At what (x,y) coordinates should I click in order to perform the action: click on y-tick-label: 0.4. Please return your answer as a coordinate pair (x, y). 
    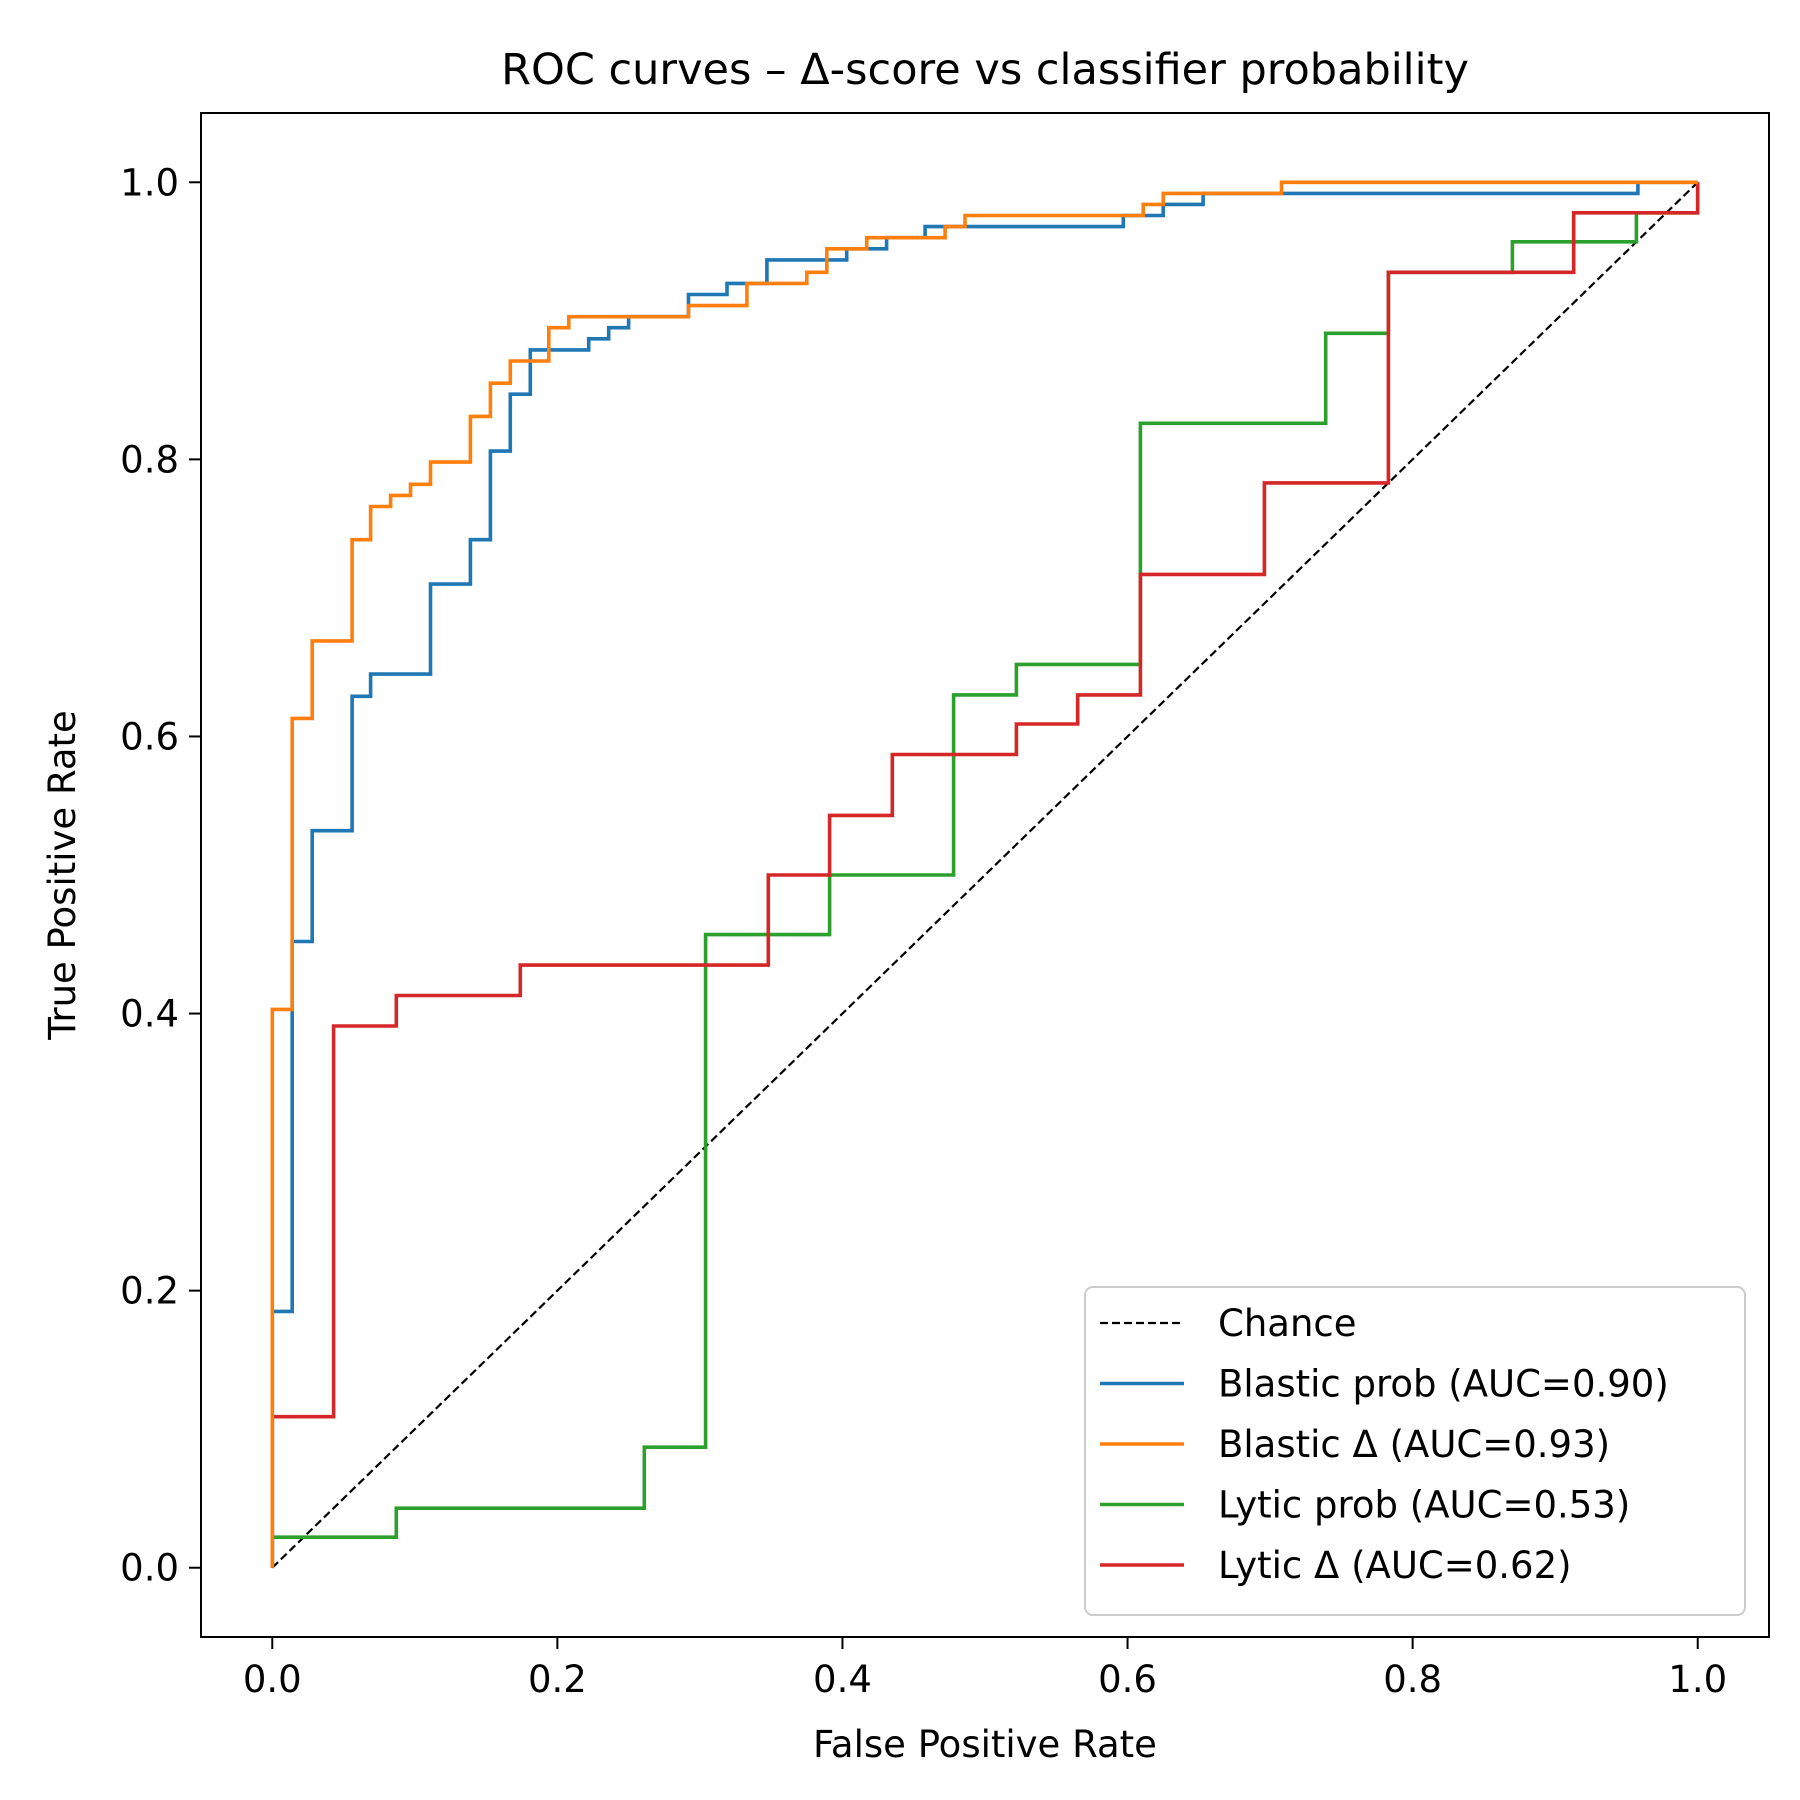
    Looking at the image, I should click on (149, 1014).